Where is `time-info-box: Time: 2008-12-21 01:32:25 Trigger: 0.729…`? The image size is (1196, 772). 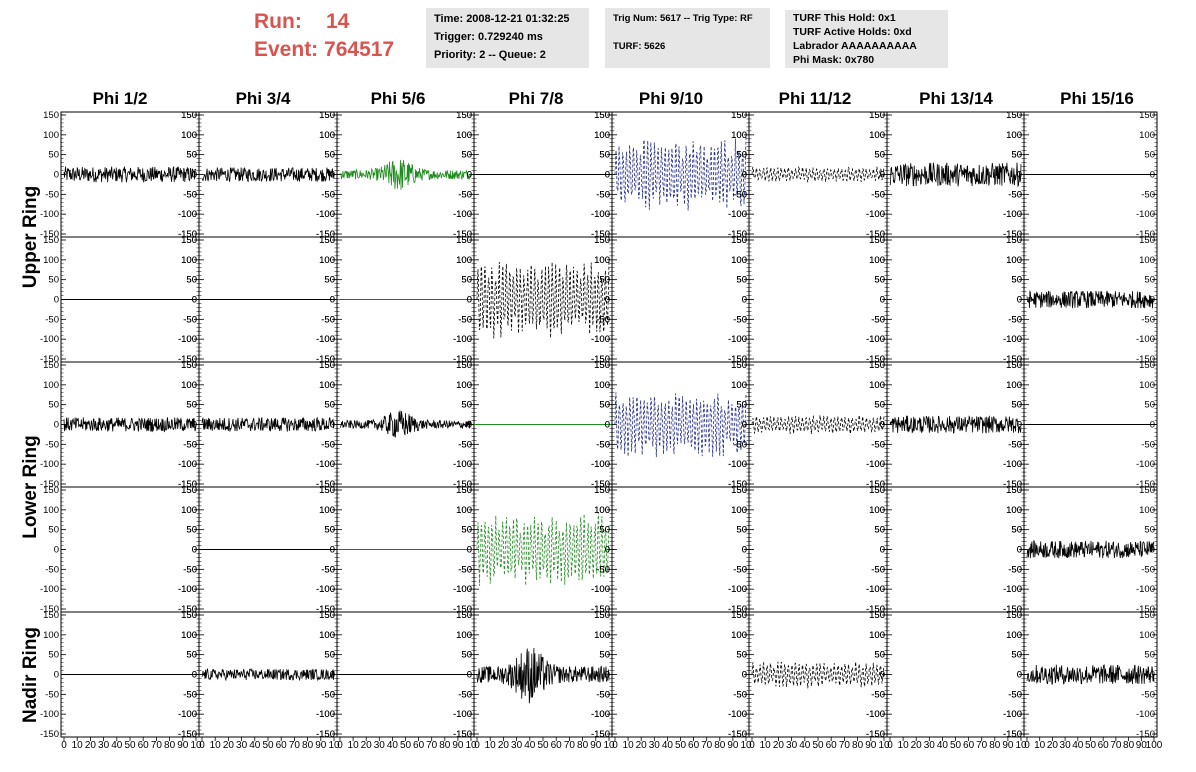 time-info-box: Time: 2008-12-21 01:32:25 Trigger: 0.729… is located at coordinates (507, 38).